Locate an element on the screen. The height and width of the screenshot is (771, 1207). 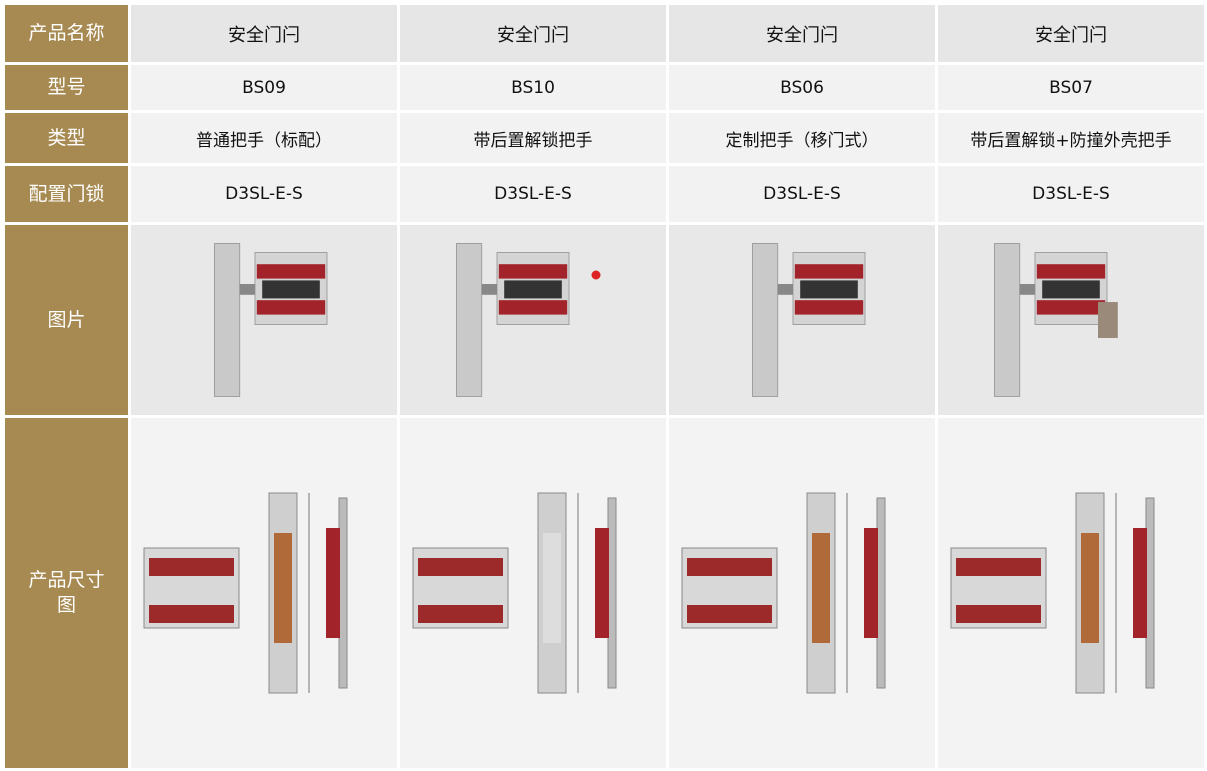
cell: BS06 is located at coordinates (802, 87).